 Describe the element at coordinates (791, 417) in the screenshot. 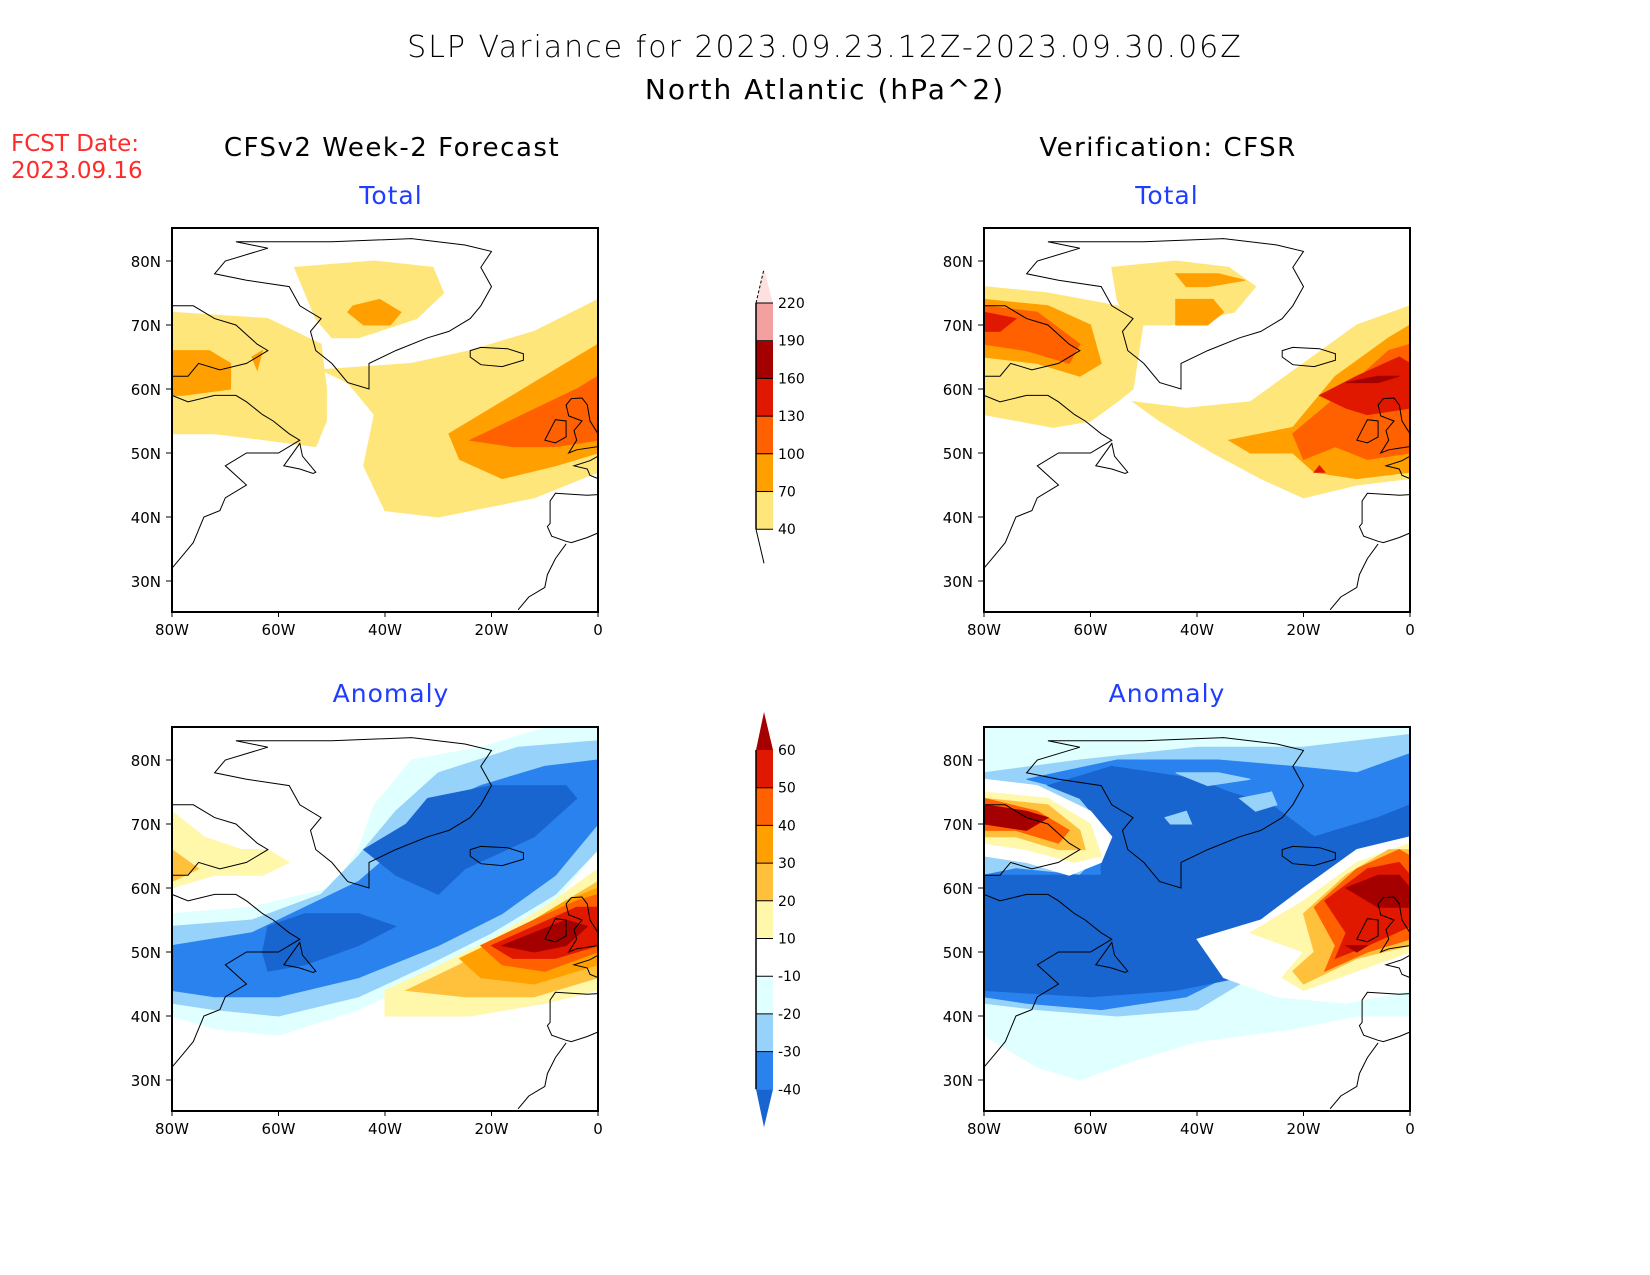

I see `colorbar-label: 130` at that location.